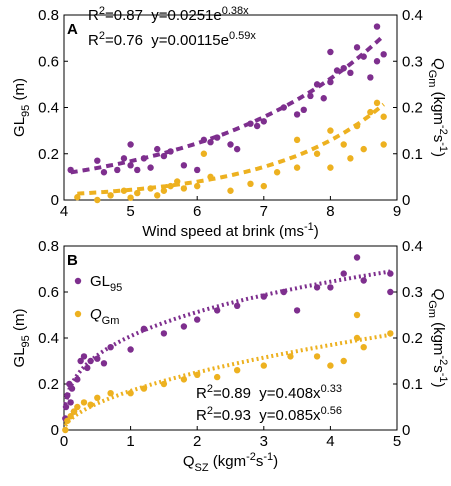  Describe the element at coordinates (438, 384) in the screenshot. I see `text-part: )` at that location.